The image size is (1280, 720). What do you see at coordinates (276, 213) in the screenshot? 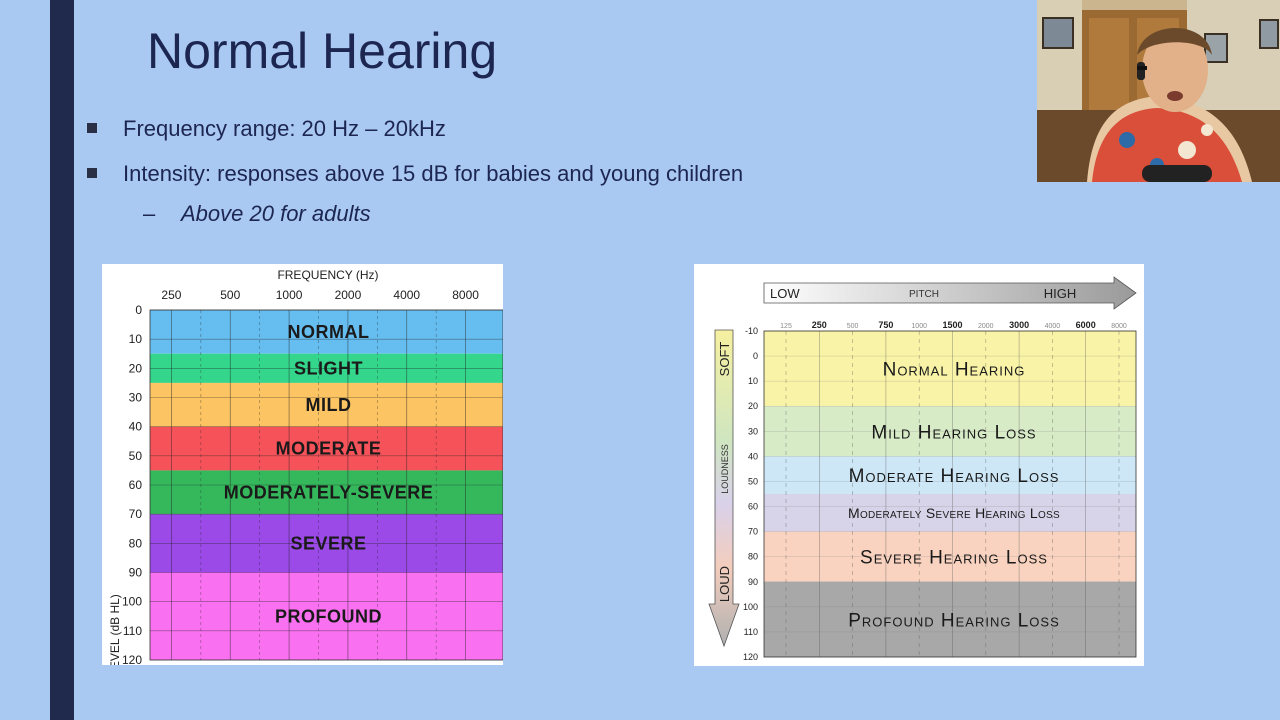
I see `sub-bullet-text: Above 20 for adults` at bounding box center [276, 213].